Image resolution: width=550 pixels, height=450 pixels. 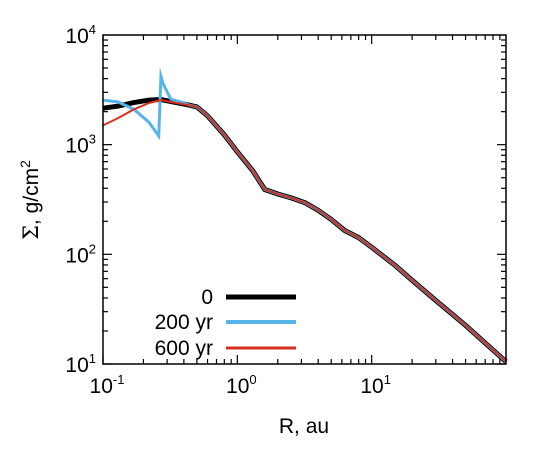 I want to click on y-axis-text: , g/cm, so click(x=31, y=196).